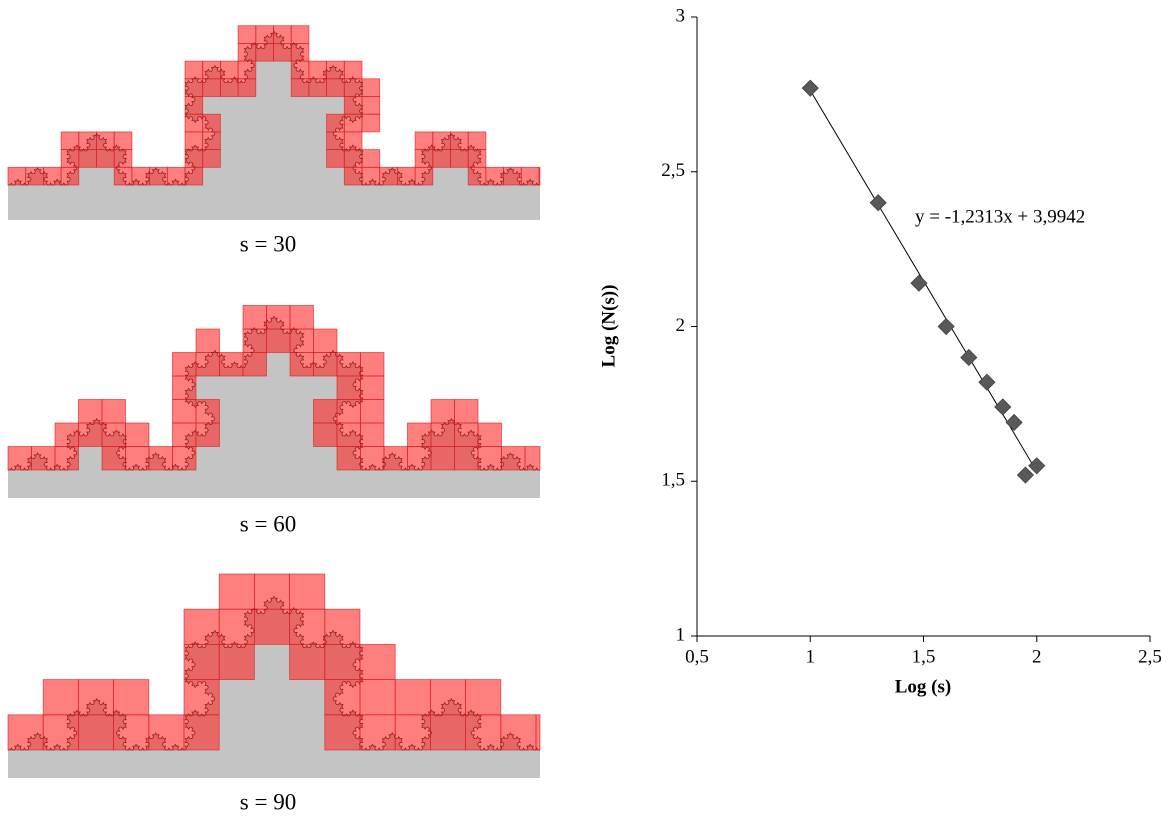 The image size is (1168, 818). Describe the element at coordinates (1037, 656) in the screenshot. I see `x-tick-label: 2` at that location.